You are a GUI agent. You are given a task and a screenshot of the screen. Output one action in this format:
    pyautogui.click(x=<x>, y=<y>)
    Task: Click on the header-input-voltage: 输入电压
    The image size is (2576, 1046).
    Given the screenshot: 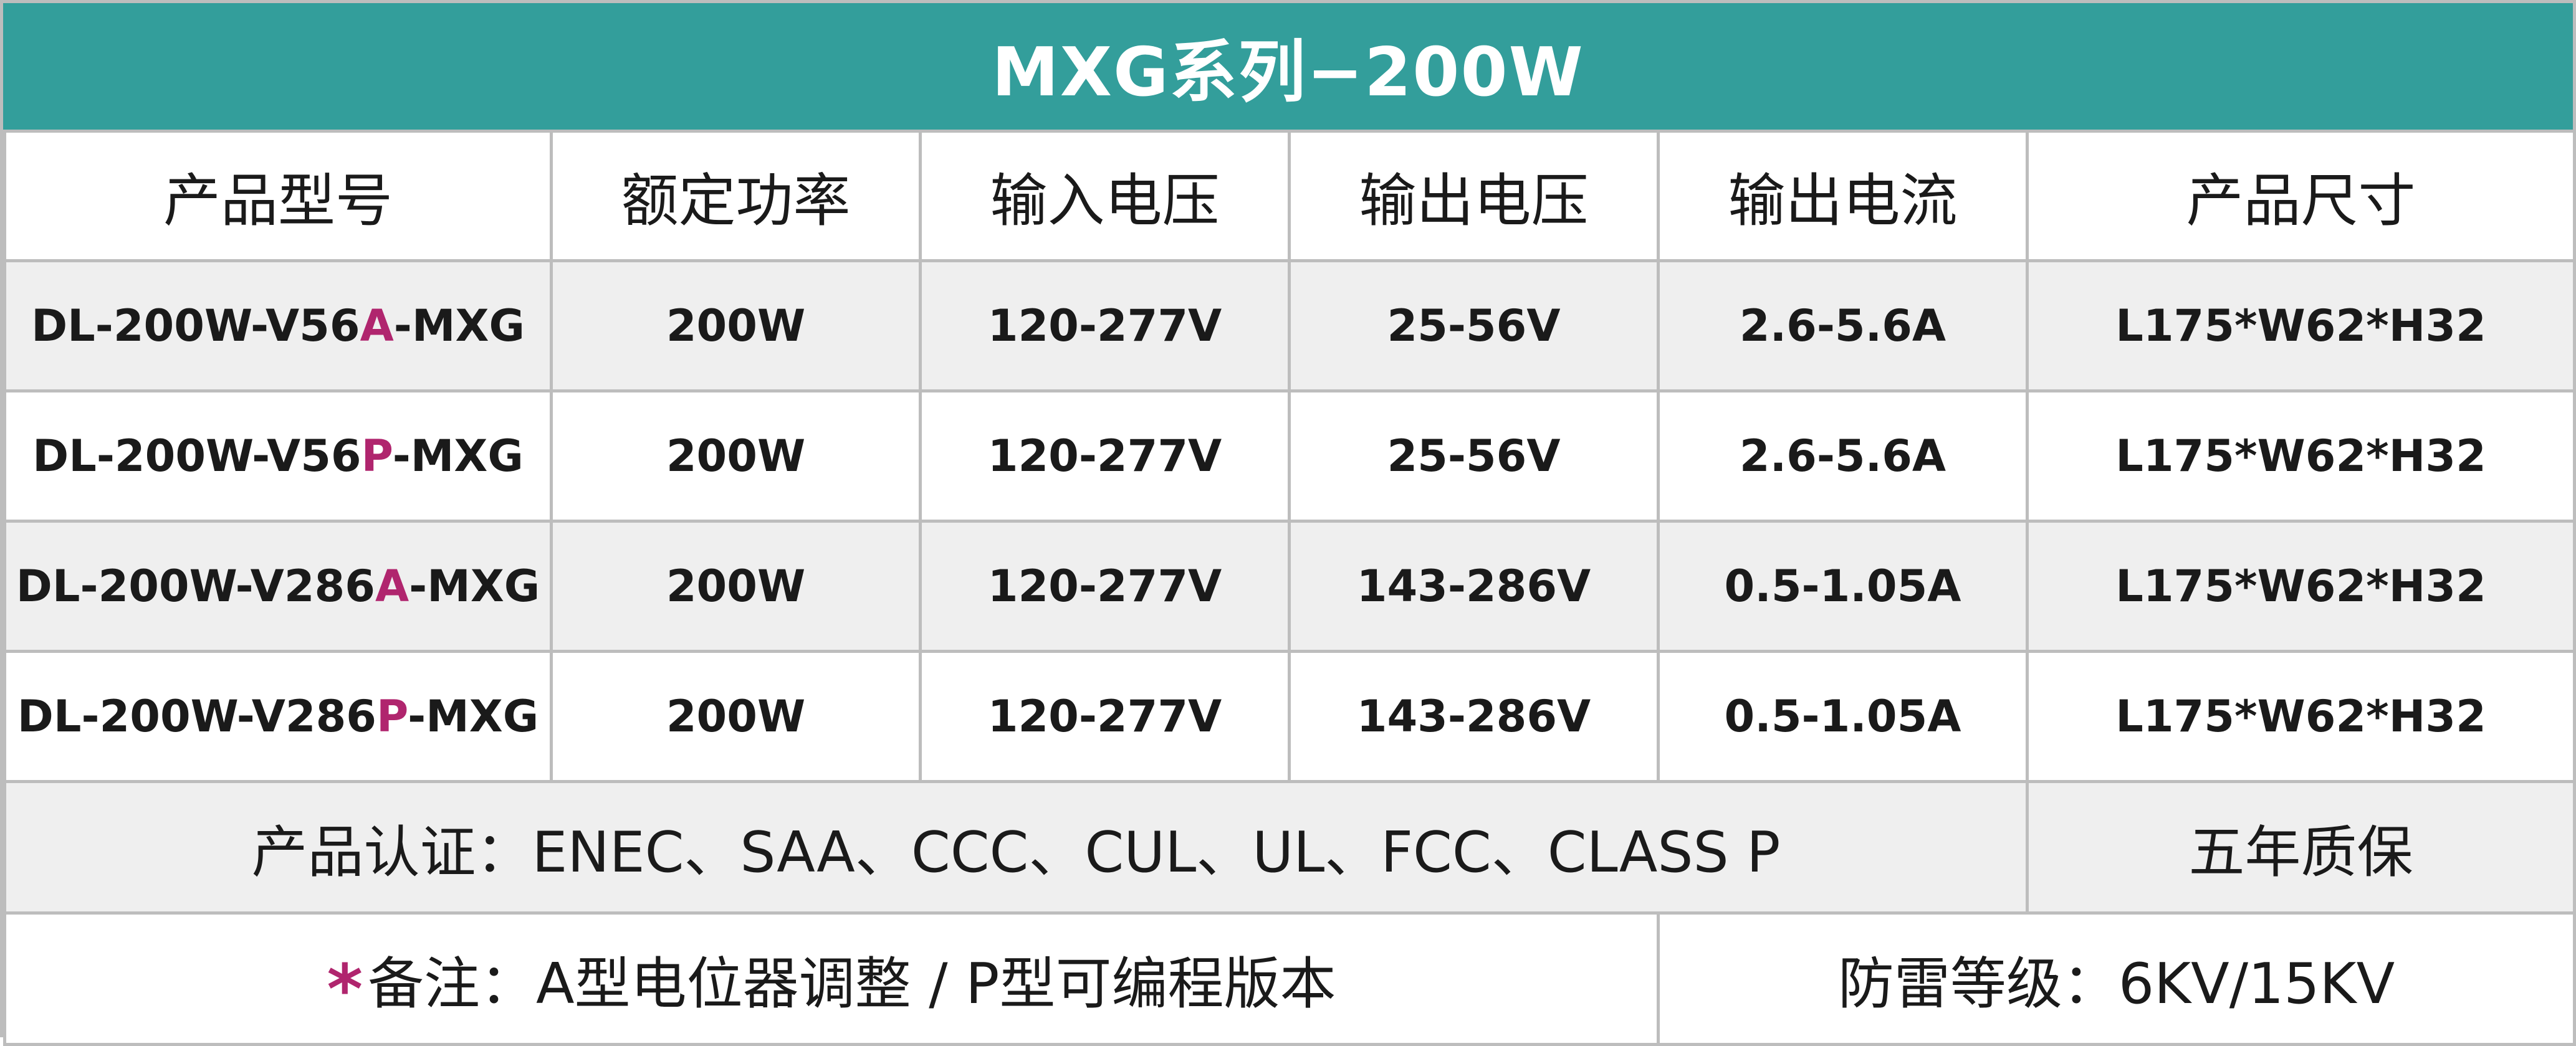 What is the action you would take?
    pyautogui.click(x=1105, y=196)
    